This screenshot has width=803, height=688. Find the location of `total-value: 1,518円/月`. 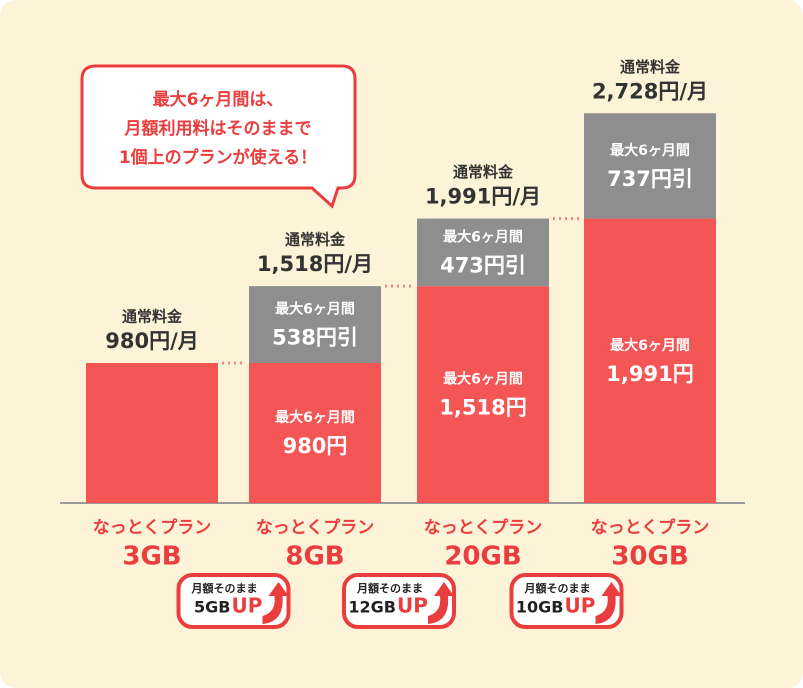

total-value: 1,518円/月 is located at coordinates (315, 264).